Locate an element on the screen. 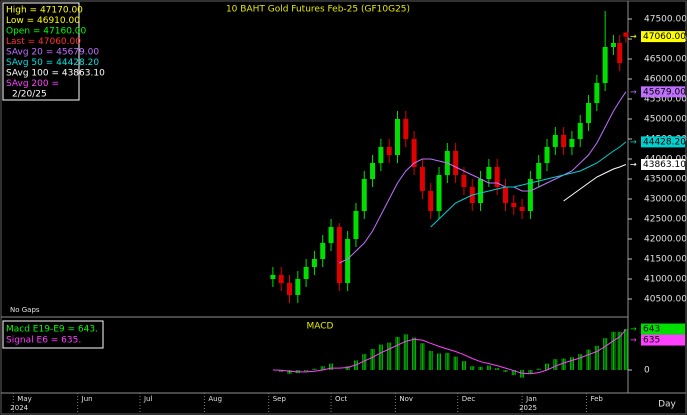 This screenshot has height=415, width=687. info-line: SAvg 200 = is located at coordinates (32, 84).